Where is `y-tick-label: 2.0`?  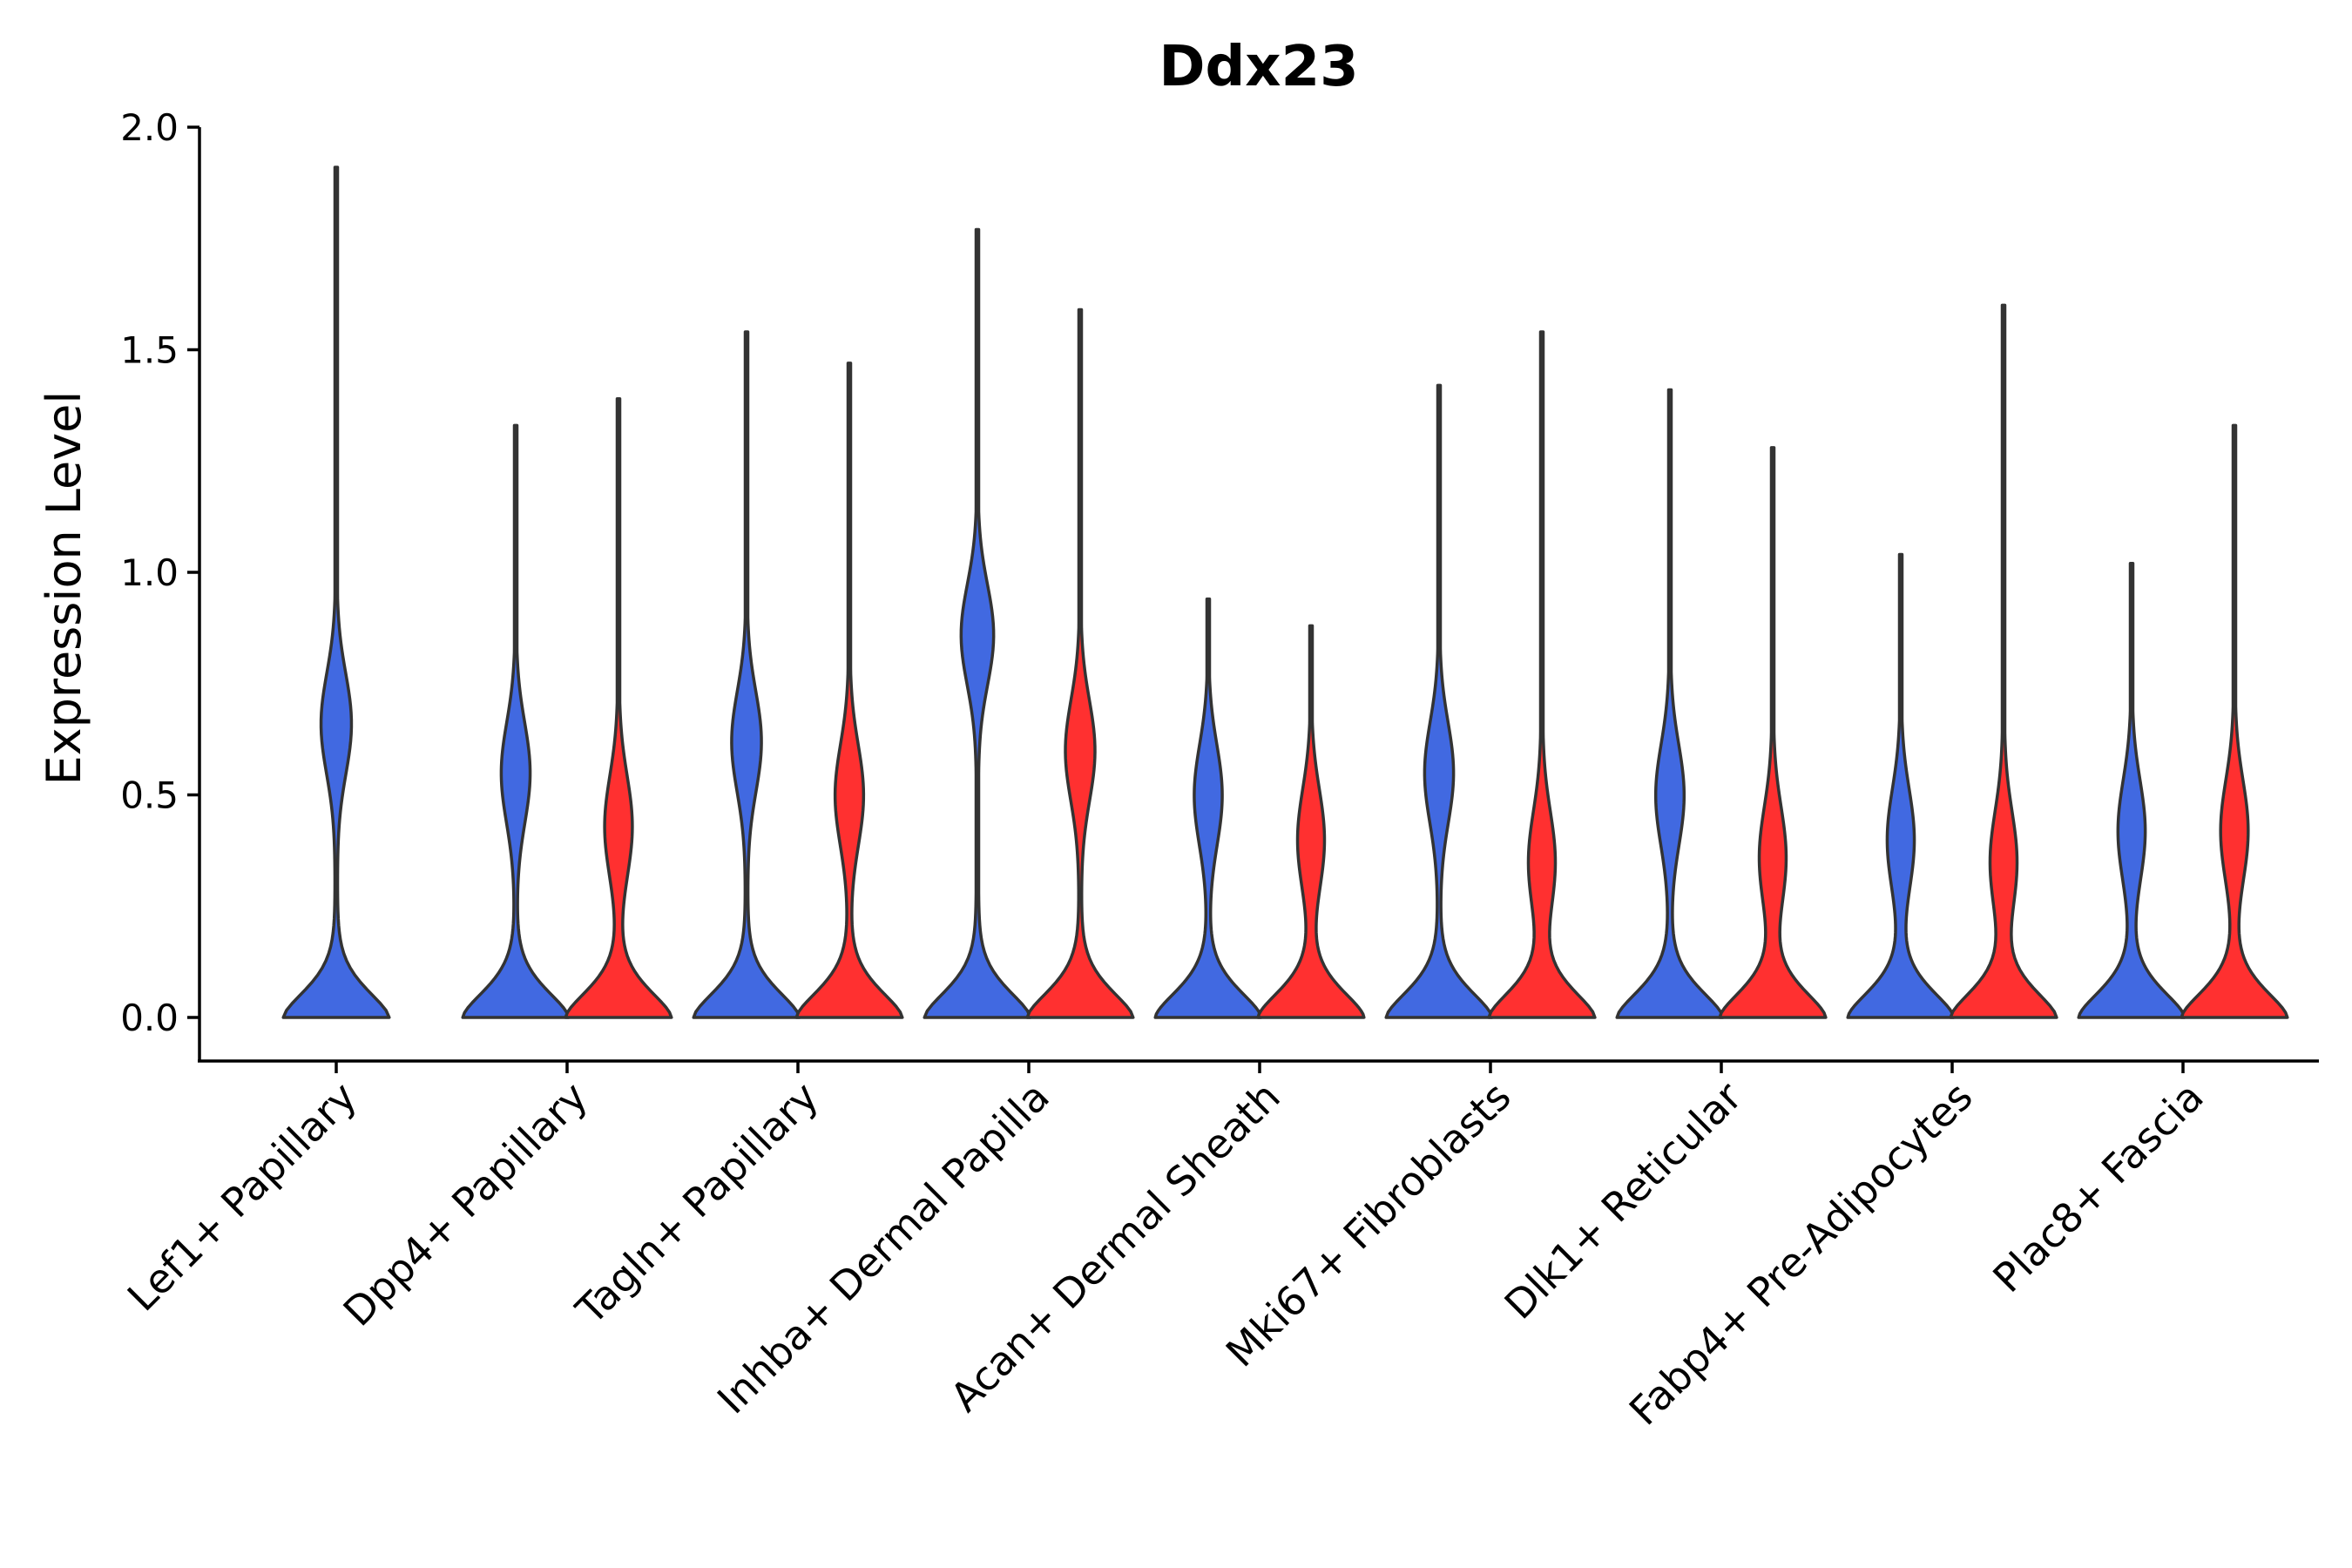
y-tick-label: 2.0 is located at coordinates (150, 127).